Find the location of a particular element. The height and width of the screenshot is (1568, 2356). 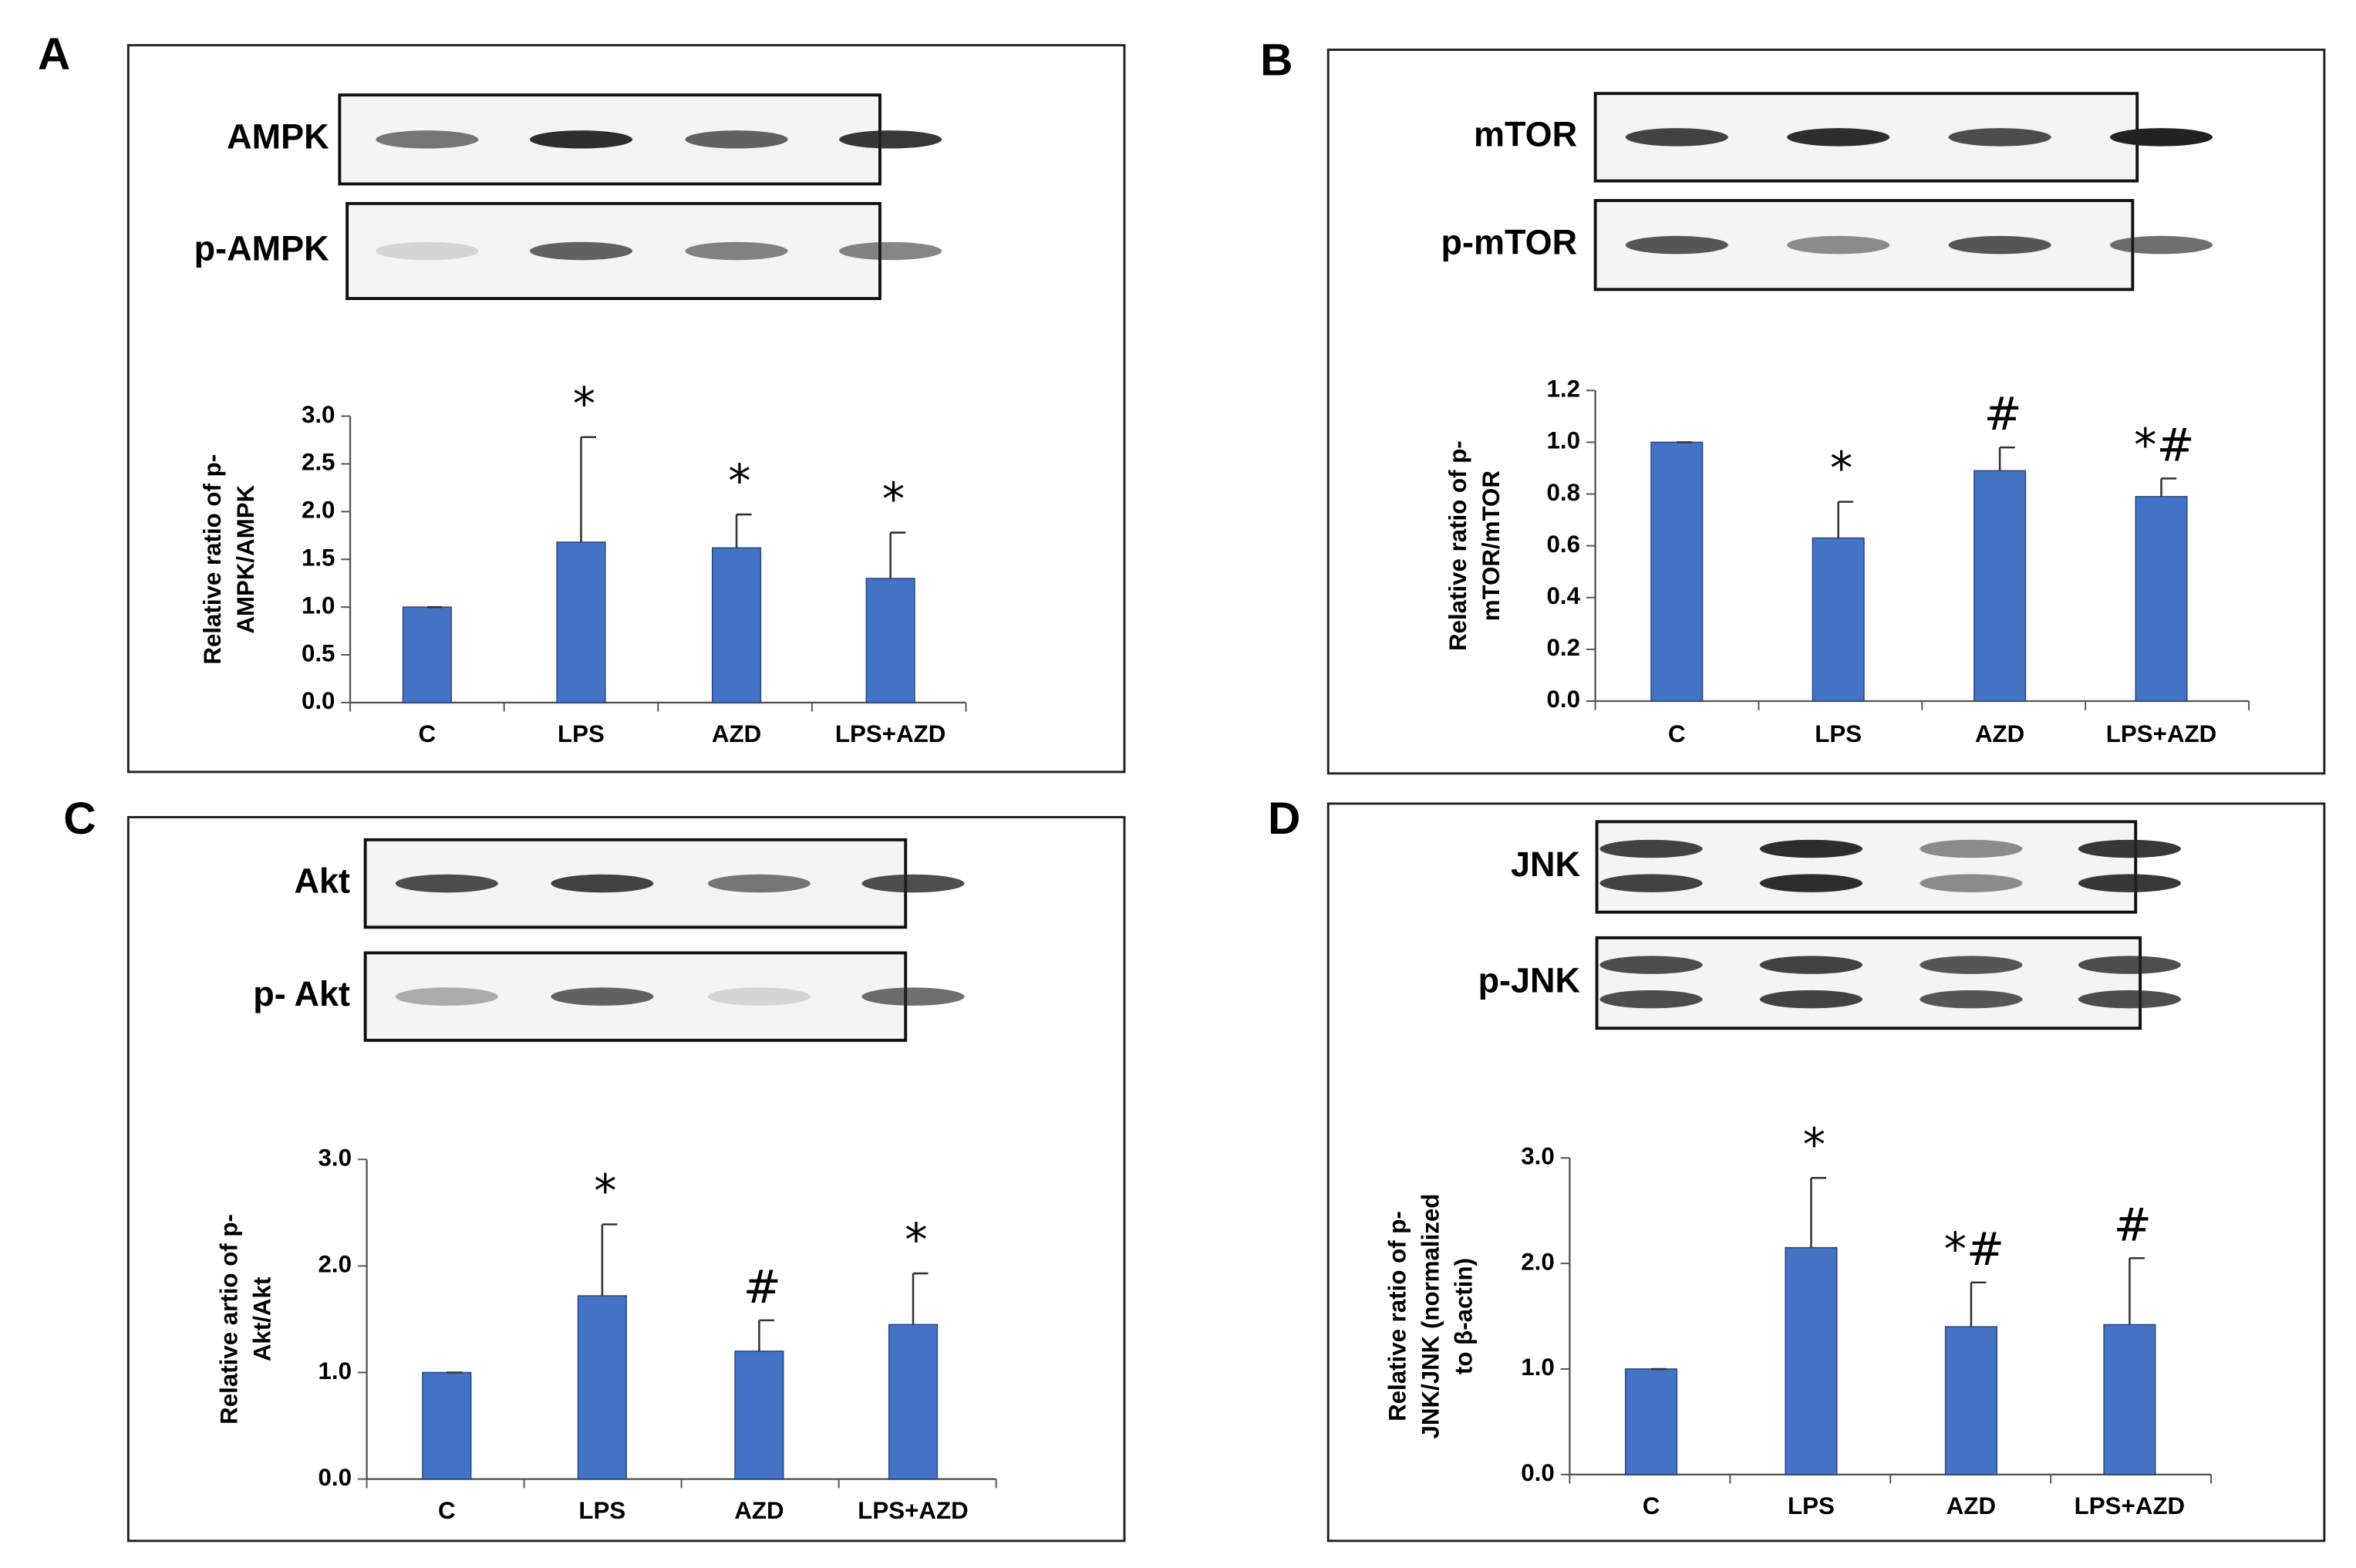

y-tick-label: 2.5 is located at coordinates (318, 463).